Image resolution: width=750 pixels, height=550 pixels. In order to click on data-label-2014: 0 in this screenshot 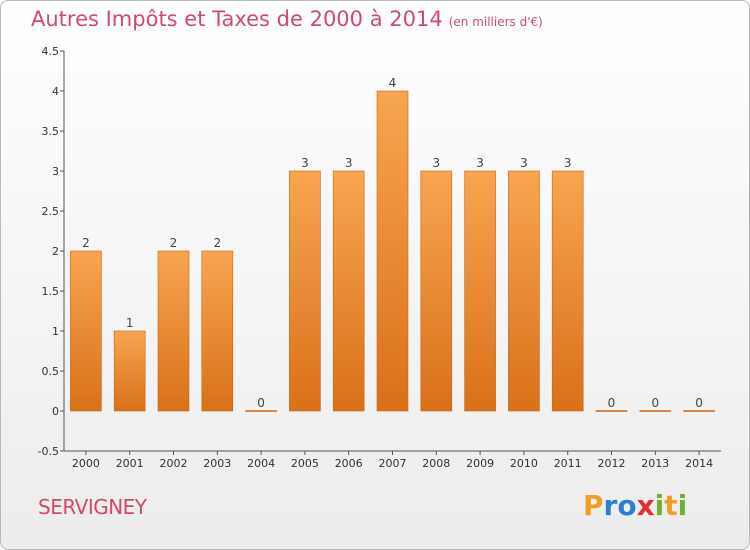, I will do `click(699, 403)`.